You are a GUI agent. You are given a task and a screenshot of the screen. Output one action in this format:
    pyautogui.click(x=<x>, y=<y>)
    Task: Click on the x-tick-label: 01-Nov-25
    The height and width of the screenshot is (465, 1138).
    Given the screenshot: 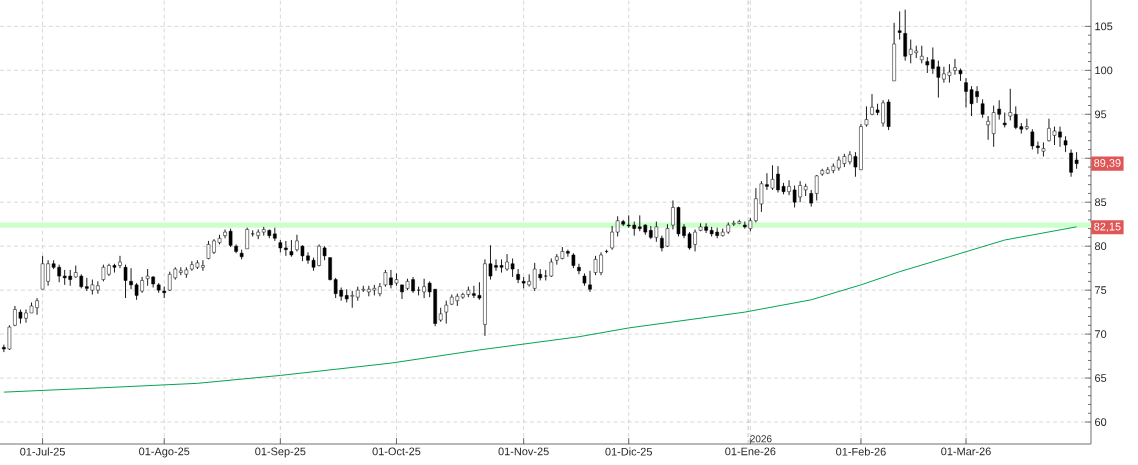 What is the action you would take?
    pyautogui.click(x=523, y=451)
    